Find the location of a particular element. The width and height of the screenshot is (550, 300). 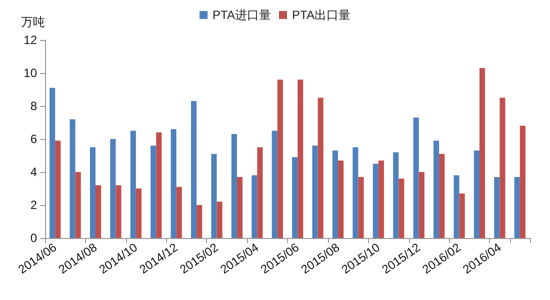

y-tick-label: 4 is located at coordinates (34, 172).